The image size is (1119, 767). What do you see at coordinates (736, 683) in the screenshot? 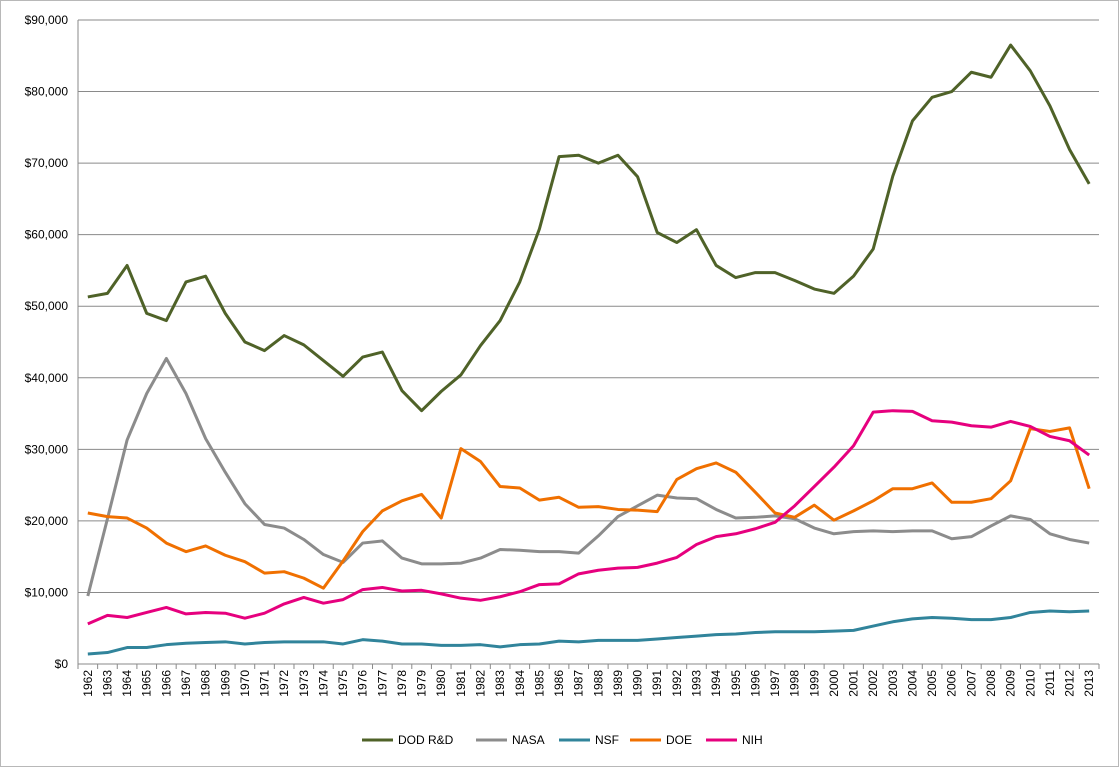
I see `x-tick-label: 1995` at bounding box center [736, 683].